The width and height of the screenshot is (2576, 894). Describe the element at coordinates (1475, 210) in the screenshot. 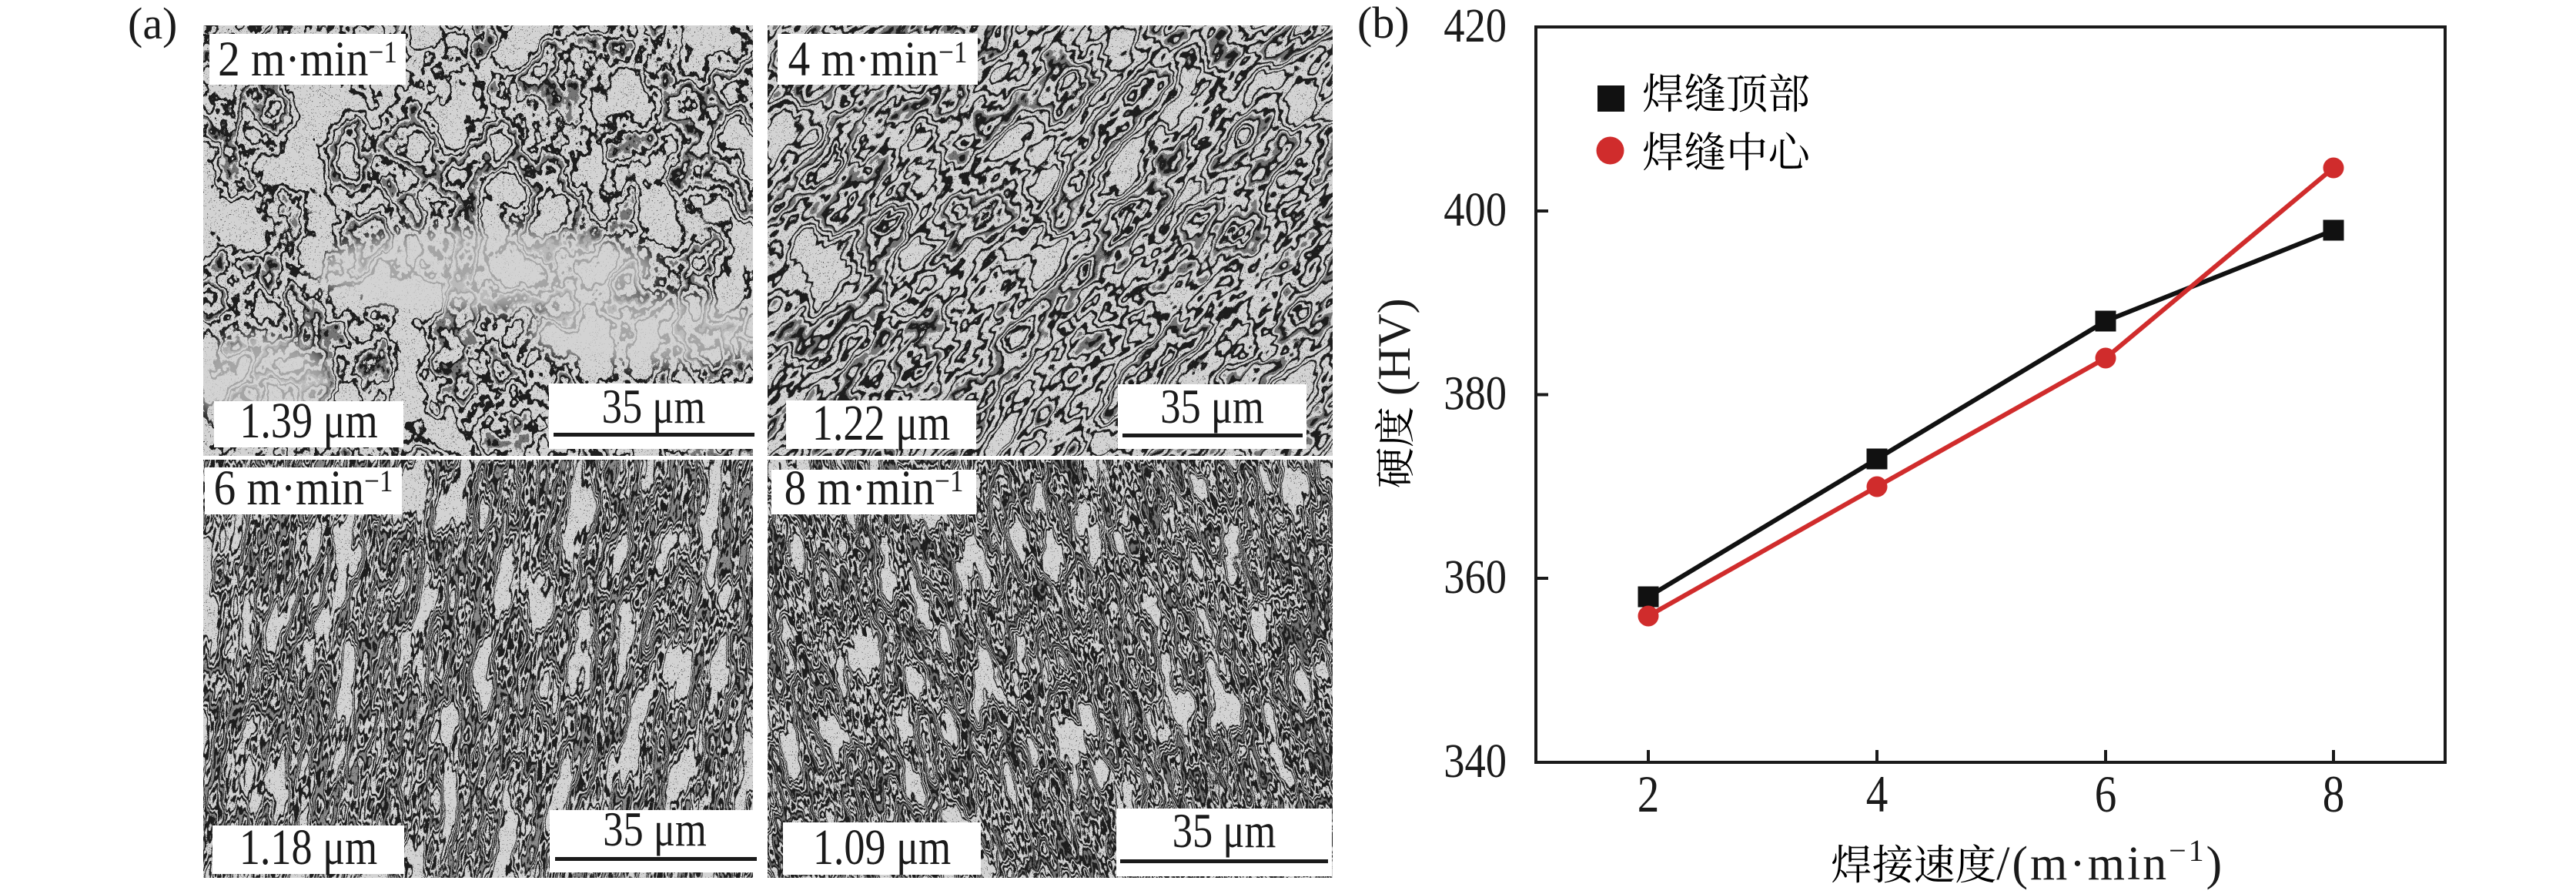

I see `svg-text: 400` at that location.